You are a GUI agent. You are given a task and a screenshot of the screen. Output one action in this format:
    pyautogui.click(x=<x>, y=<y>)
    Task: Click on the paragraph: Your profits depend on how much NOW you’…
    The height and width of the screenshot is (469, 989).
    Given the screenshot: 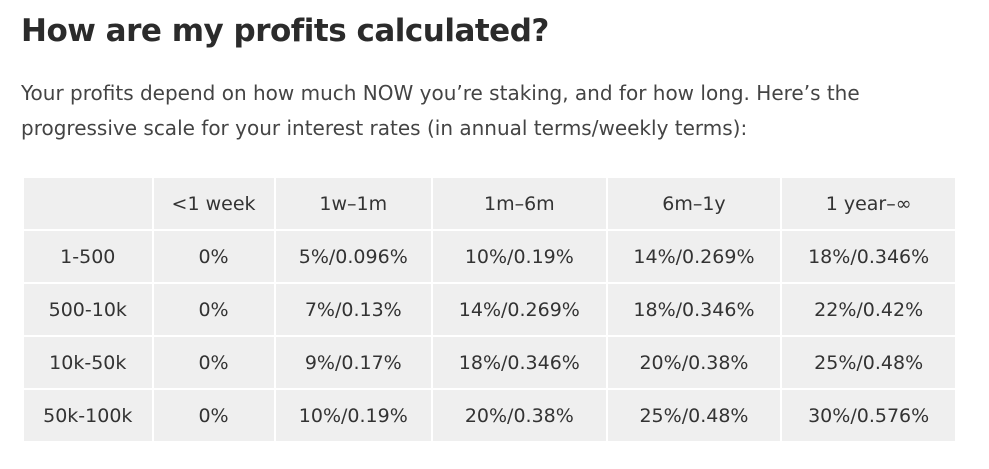 What is the action you would take?
    pyautogui.click(x=440, y=110)
    